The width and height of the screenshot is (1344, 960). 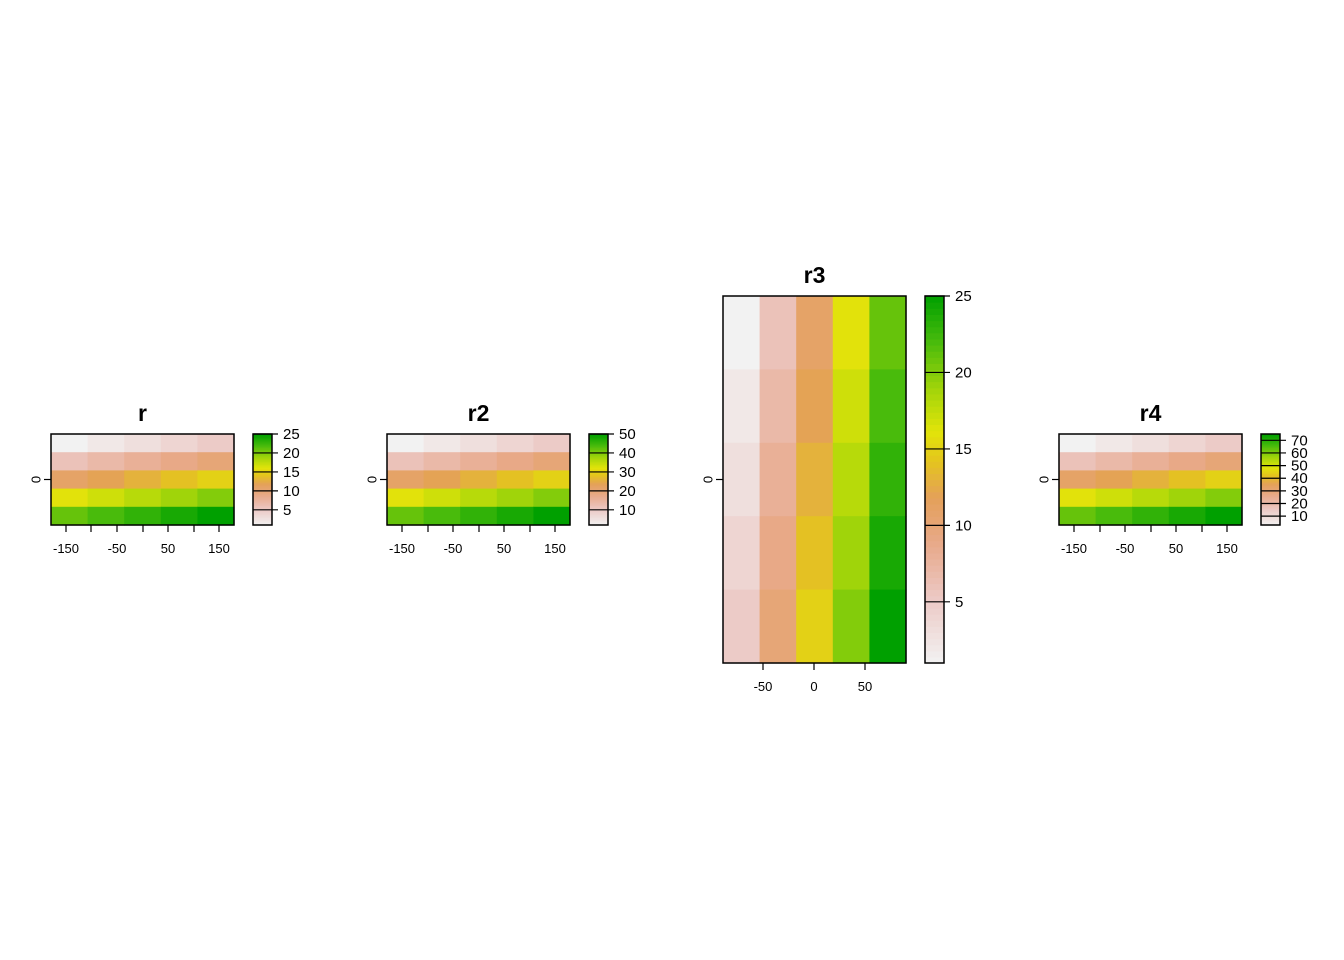 What do you see at coordinates (627, 491) in the screenshot?
I see `legend-tick-label: 20` at bounding box center [627, 491].